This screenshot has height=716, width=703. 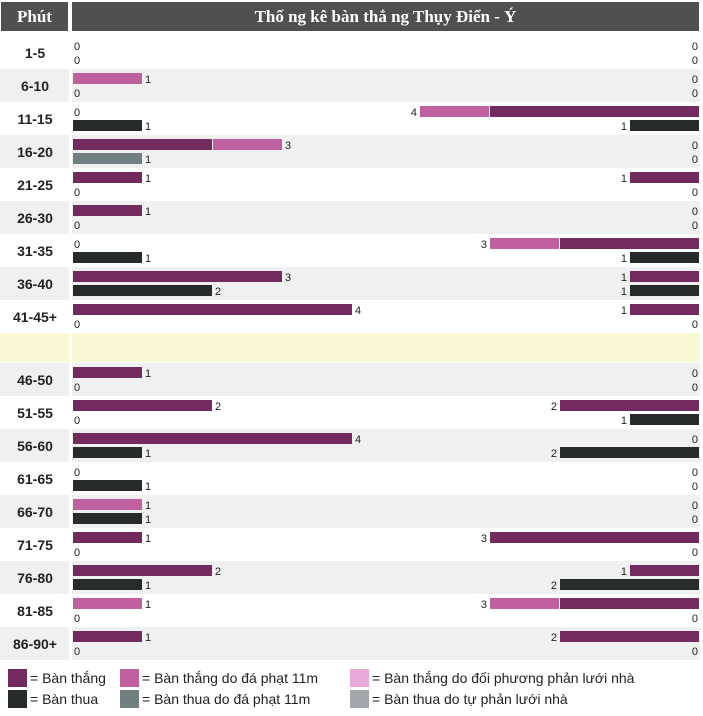 I want to click on legend-item-goal_own_goal: = Bàn thắng do đối phương phản lưới nhà, so click(x=492, y=678).